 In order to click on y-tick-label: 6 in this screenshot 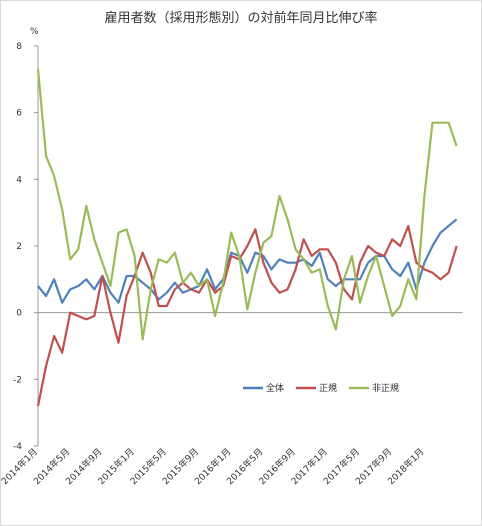, I will do `click(19, 114)`.